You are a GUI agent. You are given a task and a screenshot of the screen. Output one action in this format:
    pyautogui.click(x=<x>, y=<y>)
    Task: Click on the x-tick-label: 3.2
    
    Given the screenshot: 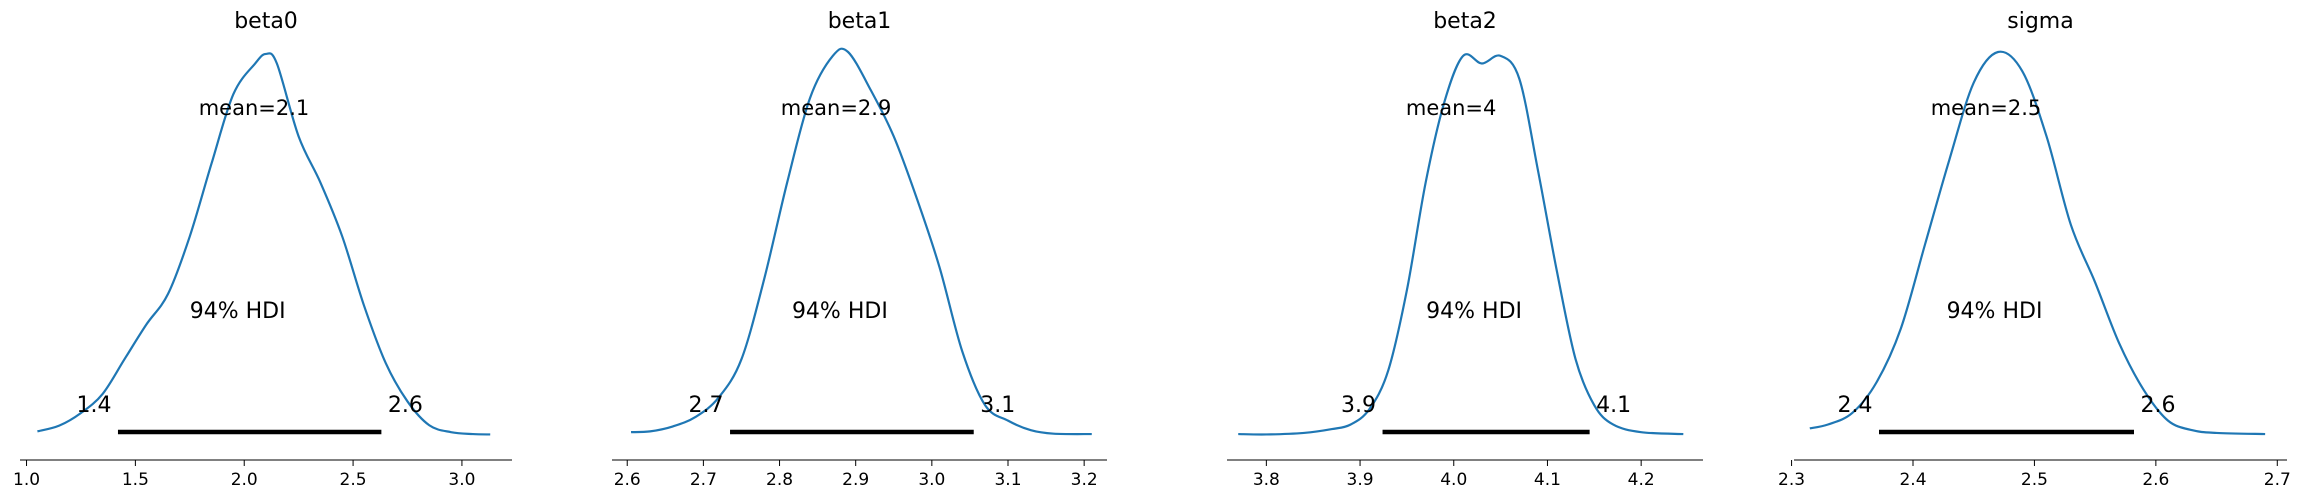 What is the action you would take?
    pyautogui.click(x=1084, y=480)
    